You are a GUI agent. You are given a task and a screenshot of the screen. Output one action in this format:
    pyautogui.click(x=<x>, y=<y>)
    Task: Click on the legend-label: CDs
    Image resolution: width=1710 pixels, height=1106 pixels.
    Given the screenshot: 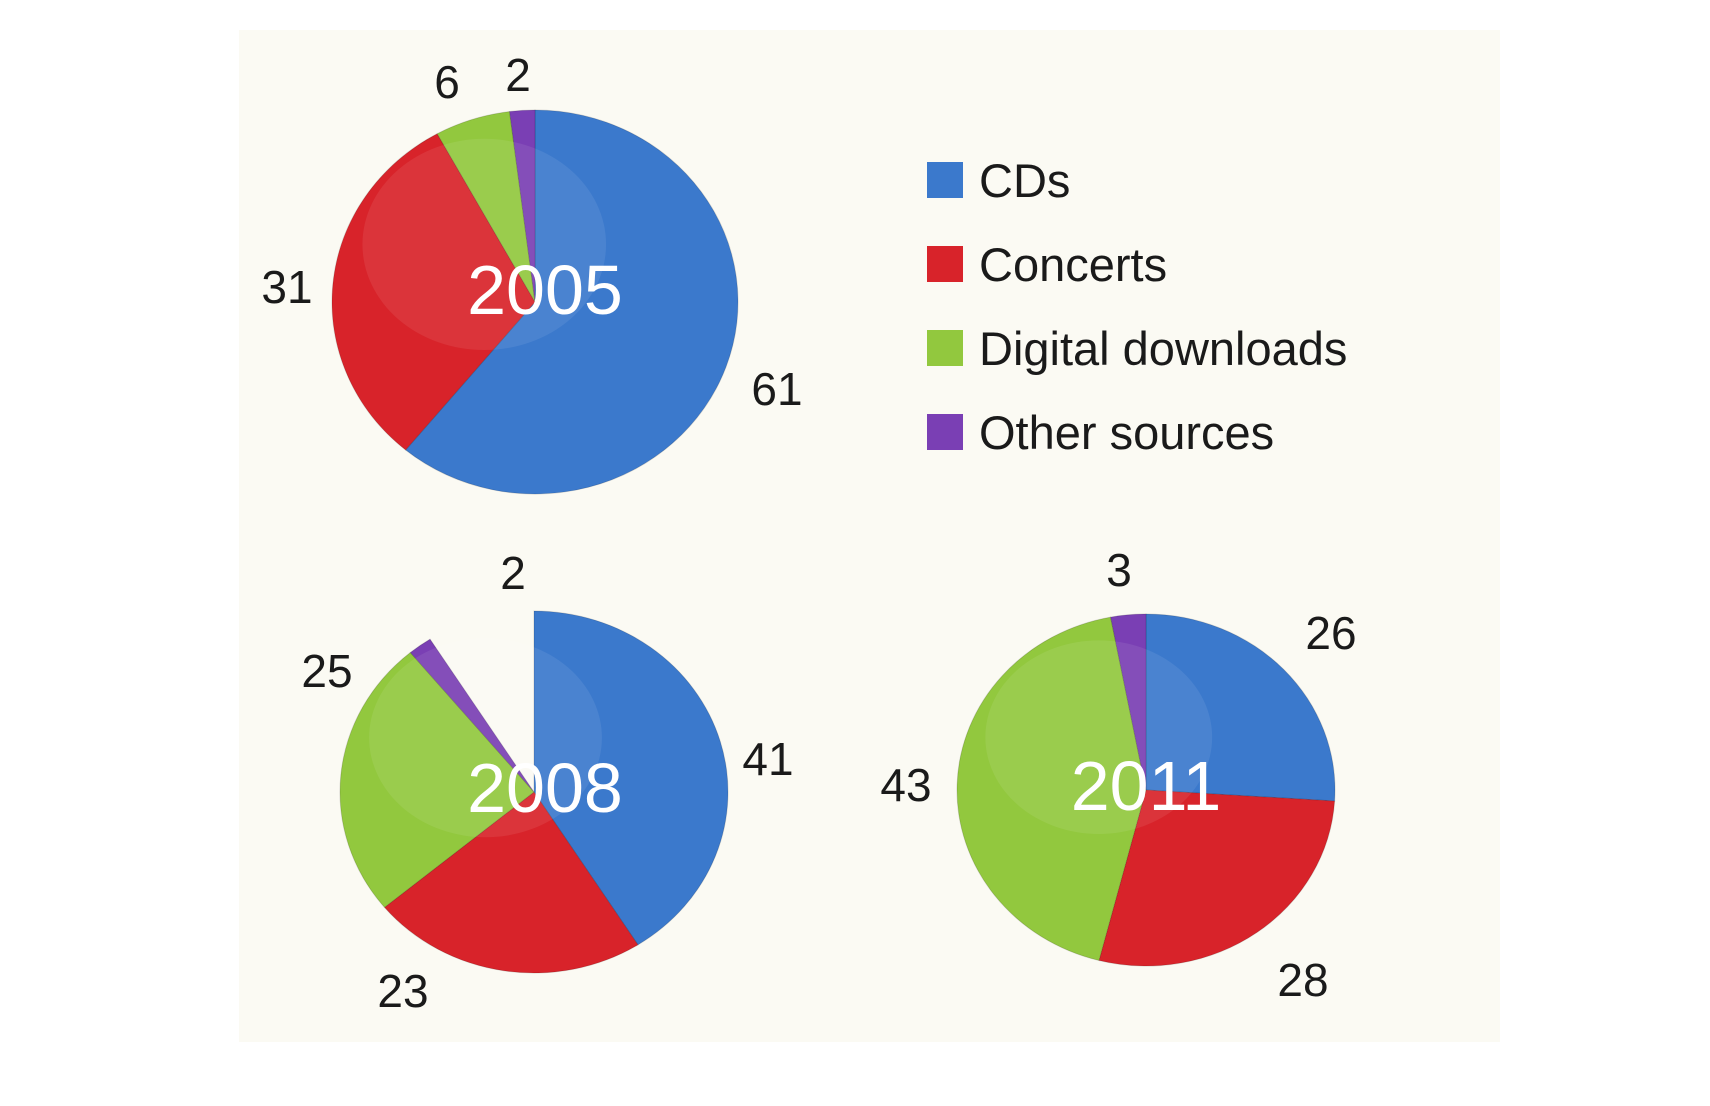 What is the action you would take?
    pyautogui.click(x=1025, y=180)
    